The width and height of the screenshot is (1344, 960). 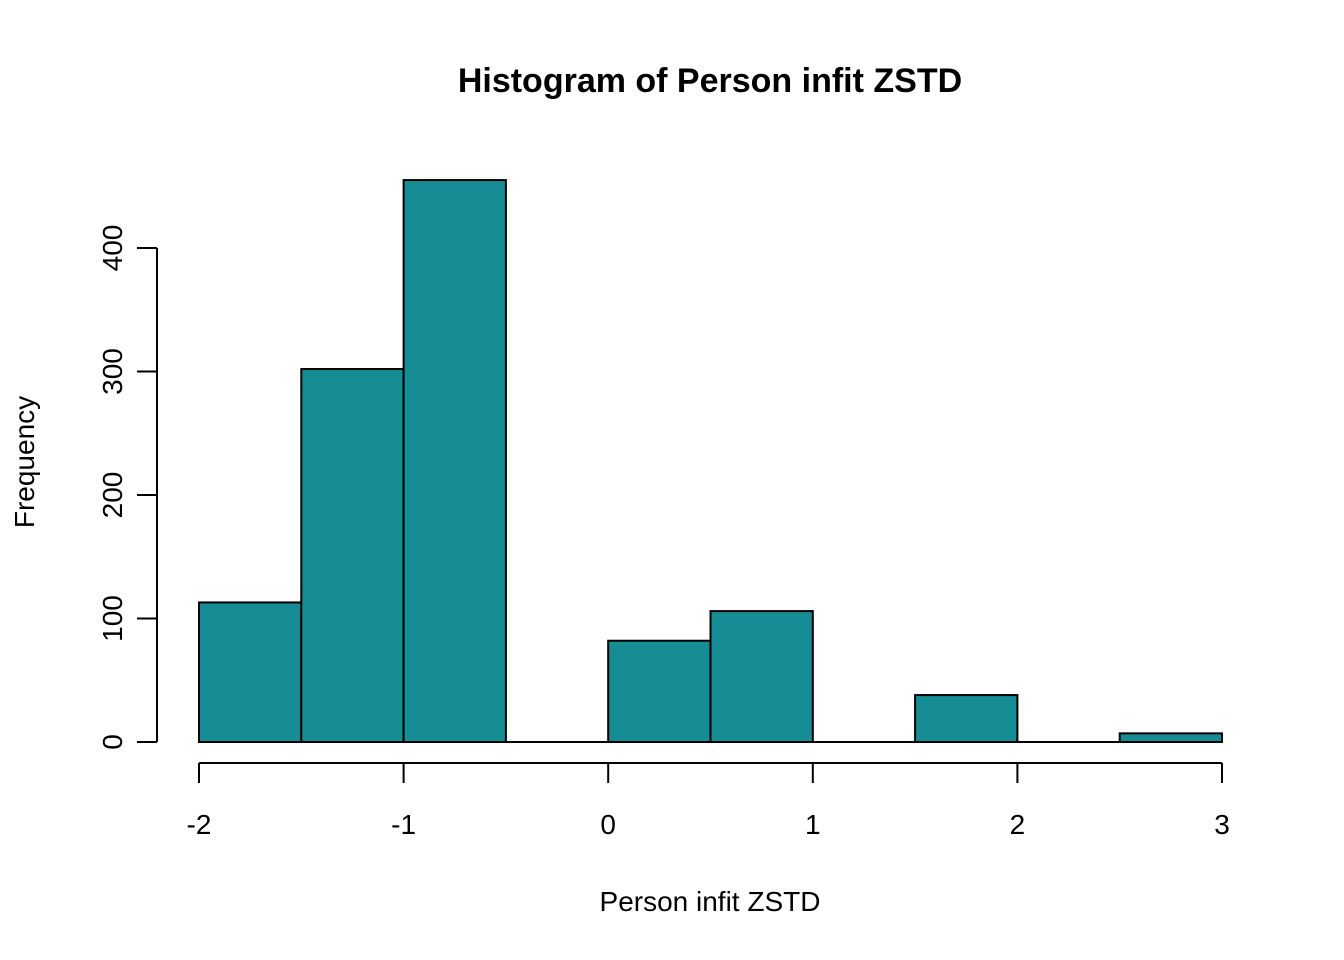 What do you see at coordinates (24, 462) in the screenshot?
I see `y-axis-label: Frequency` at bounding box center [24, 462].